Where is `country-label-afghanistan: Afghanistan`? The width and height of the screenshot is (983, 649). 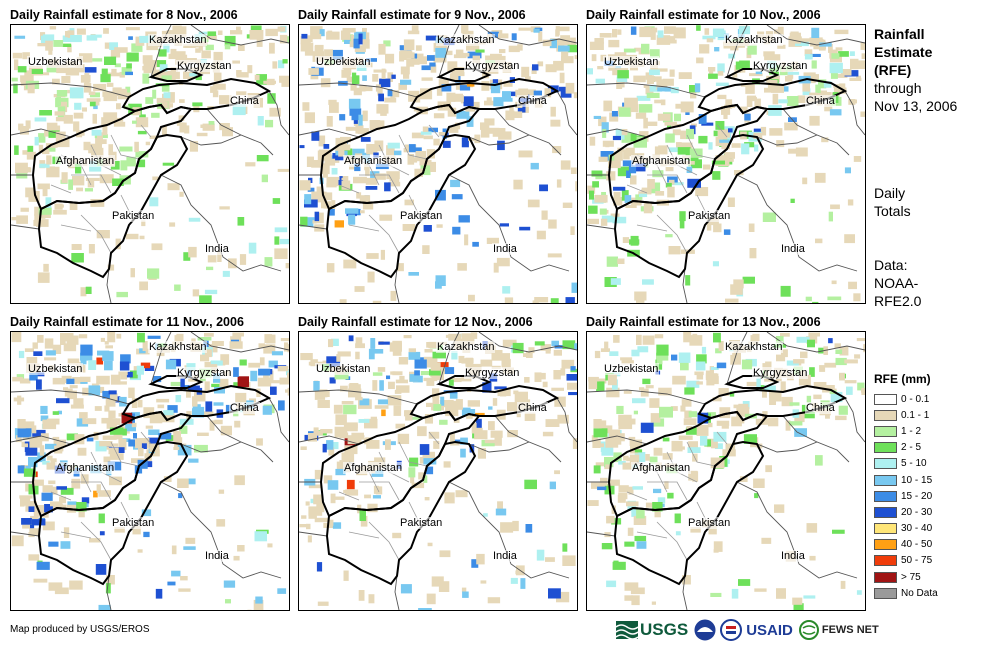
country-label-afghanistan: Afghanistan is located at coordinates (373, 161).